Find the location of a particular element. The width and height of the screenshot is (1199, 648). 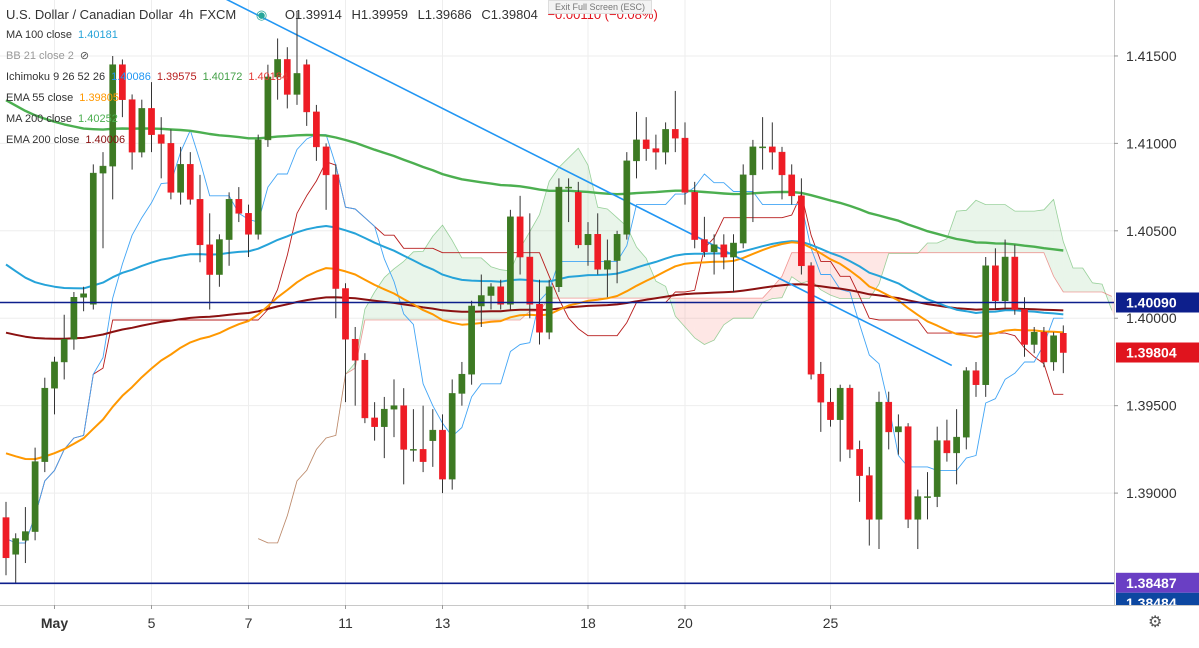

gear-icon: ⚙ is located at coordinates (1155, 622).